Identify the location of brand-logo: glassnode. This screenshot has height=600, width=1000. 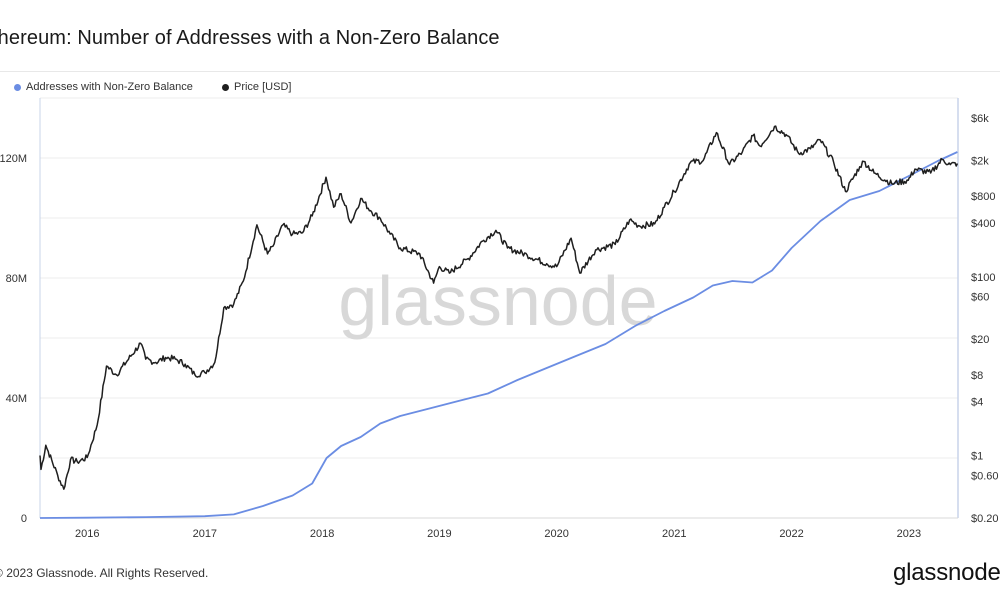
(946, 572).